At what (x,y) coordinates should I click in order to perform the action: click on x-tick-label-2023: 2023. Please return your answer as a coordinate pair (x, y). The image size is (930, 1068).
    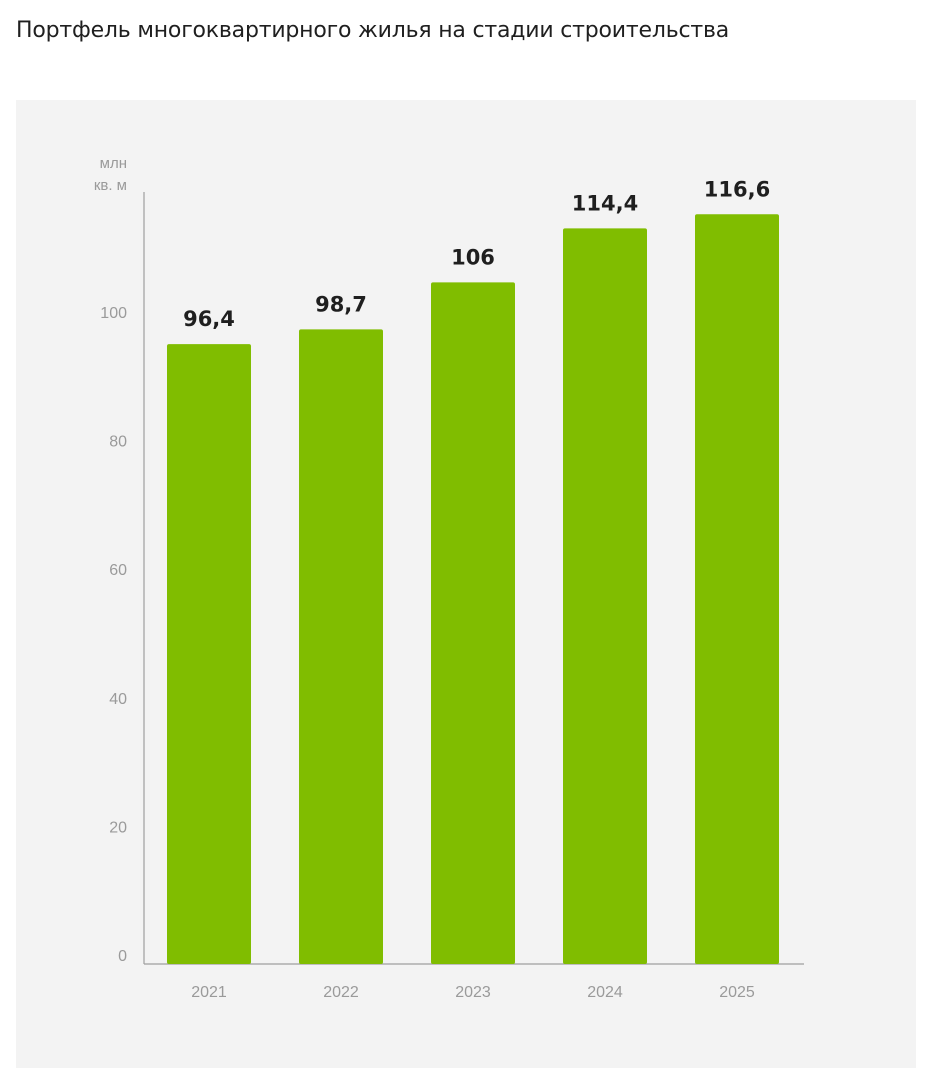
    Looking at the image, I should click on (473, 992).